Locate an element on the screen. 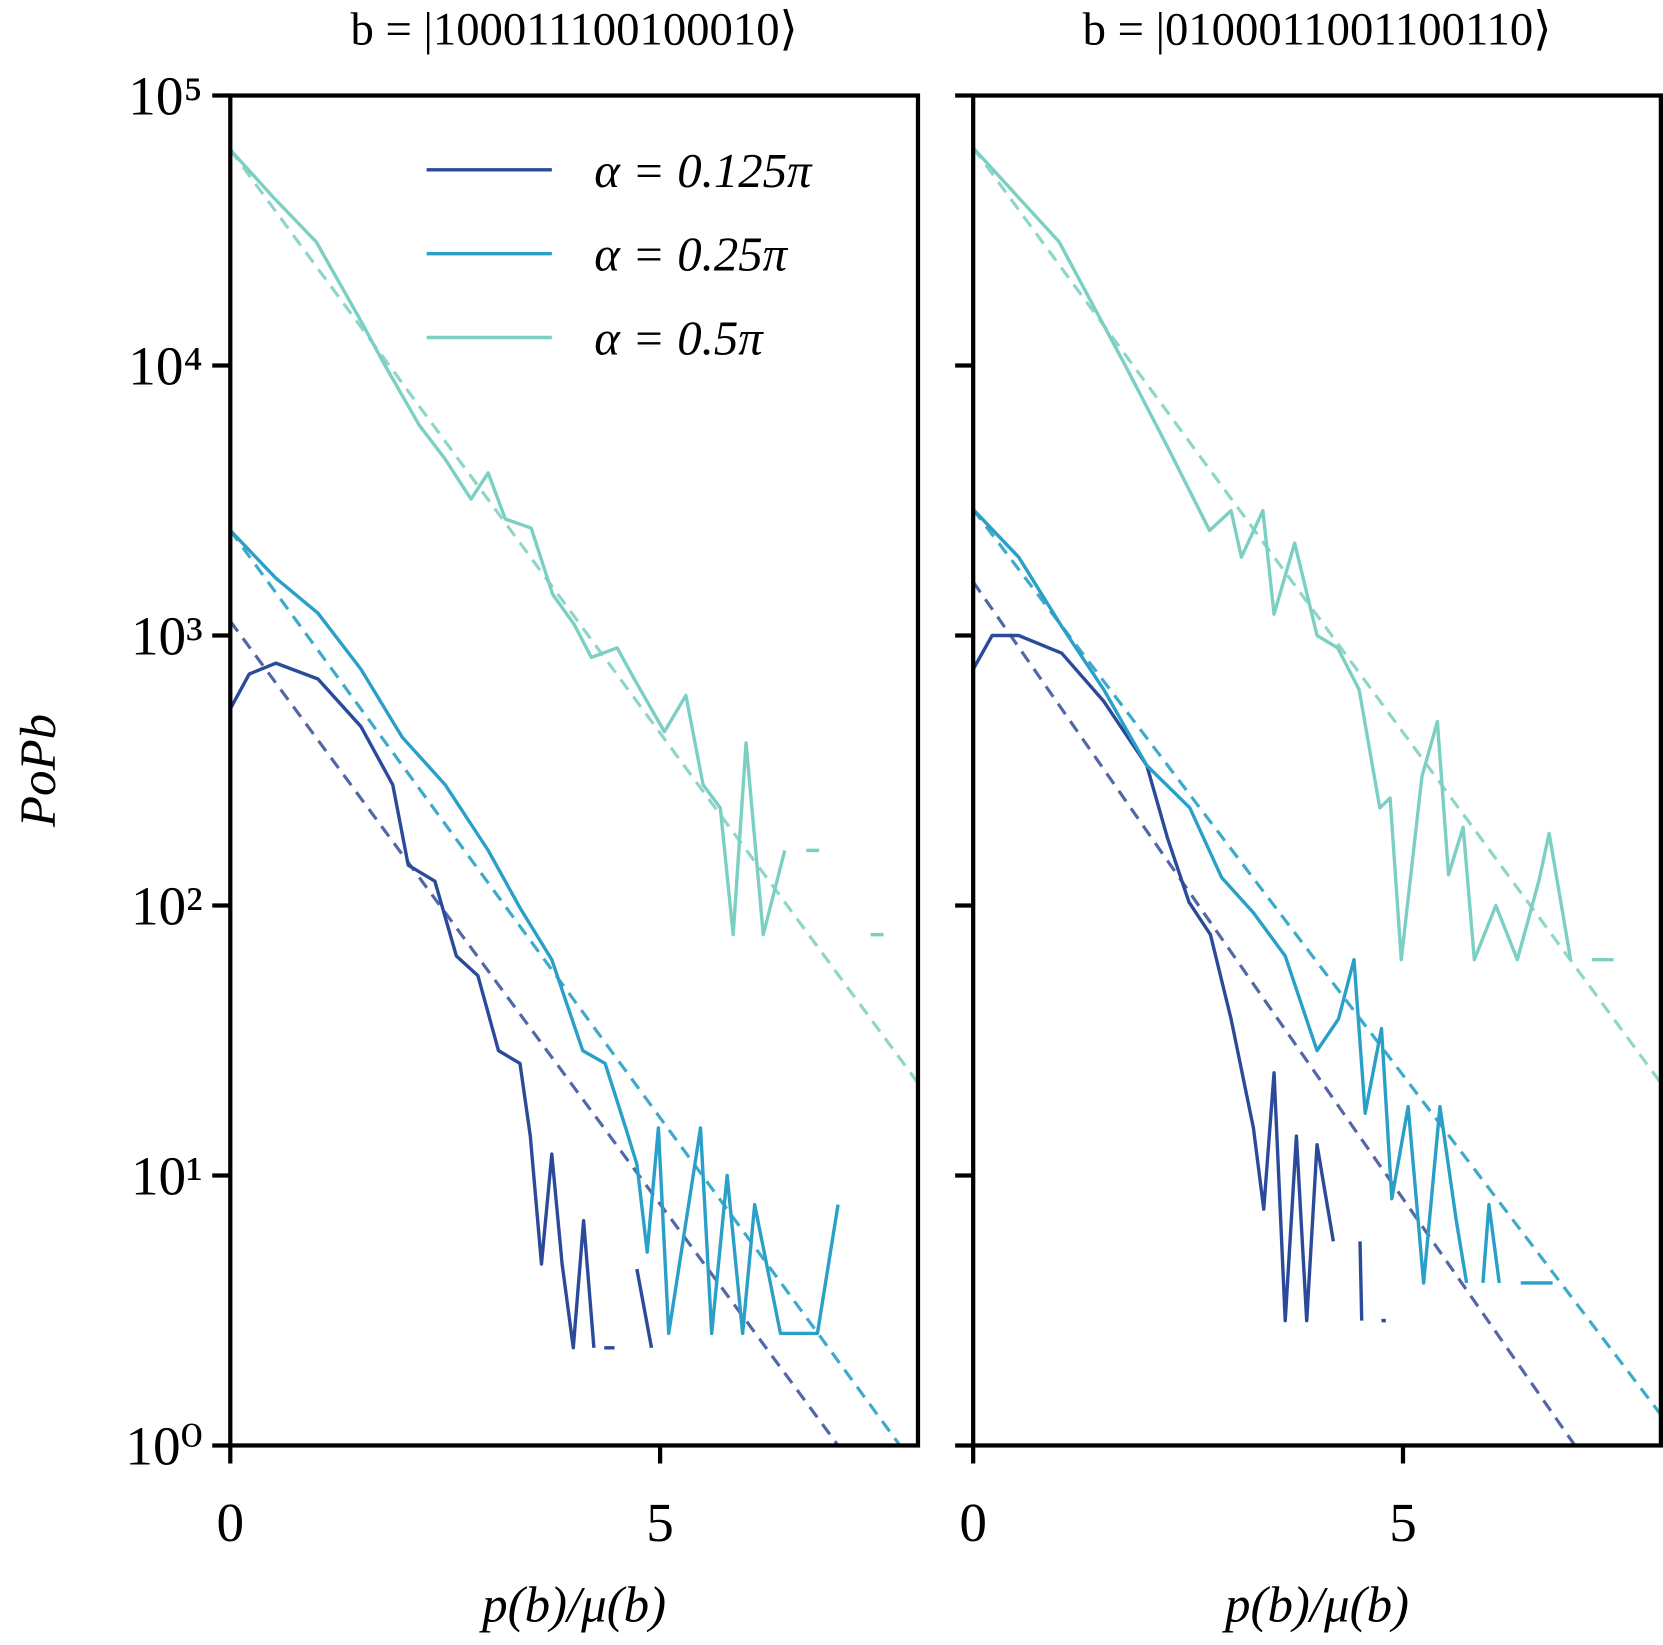 This screenshot has height=1645, width=1663. y-tick-label: 10⁵ is located at coordinates (165, 96).